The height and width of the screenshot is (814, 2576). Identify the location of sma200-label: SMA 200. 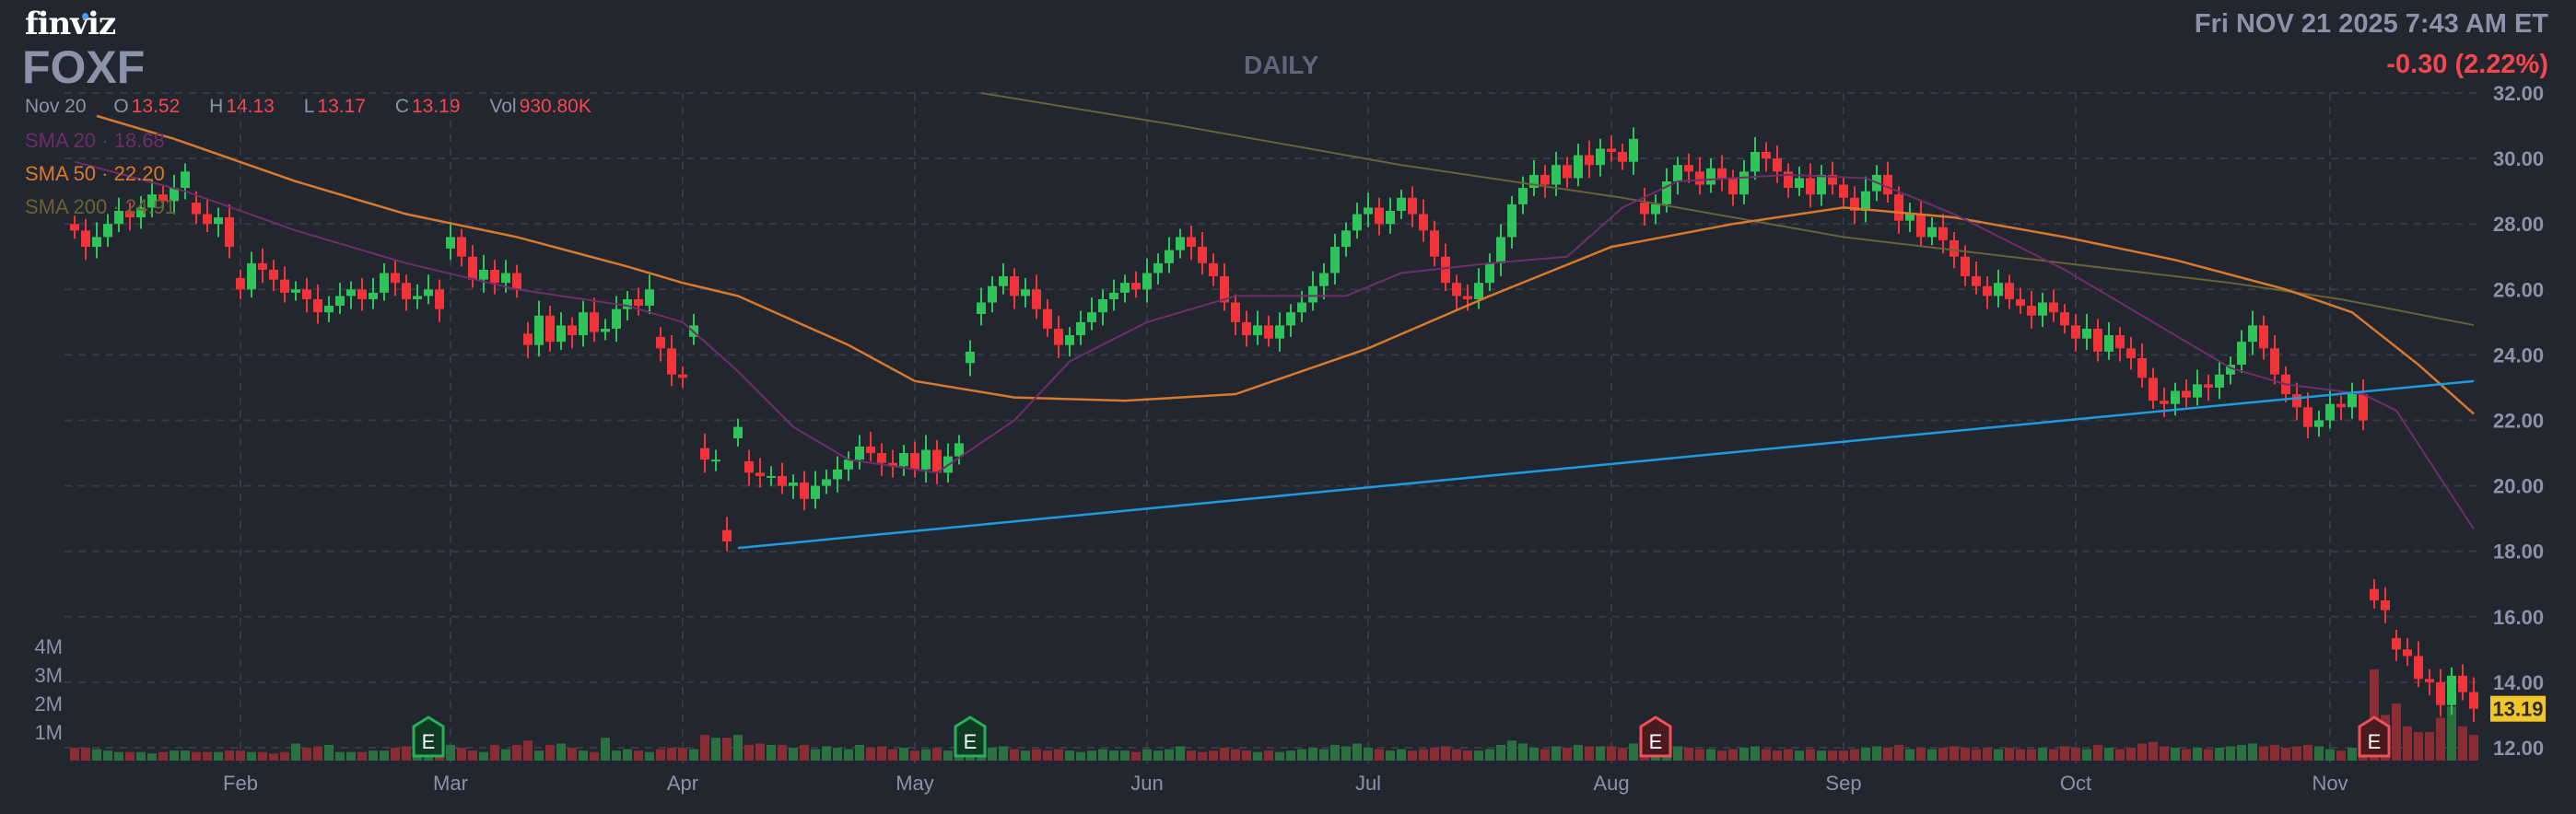
(66, 206).